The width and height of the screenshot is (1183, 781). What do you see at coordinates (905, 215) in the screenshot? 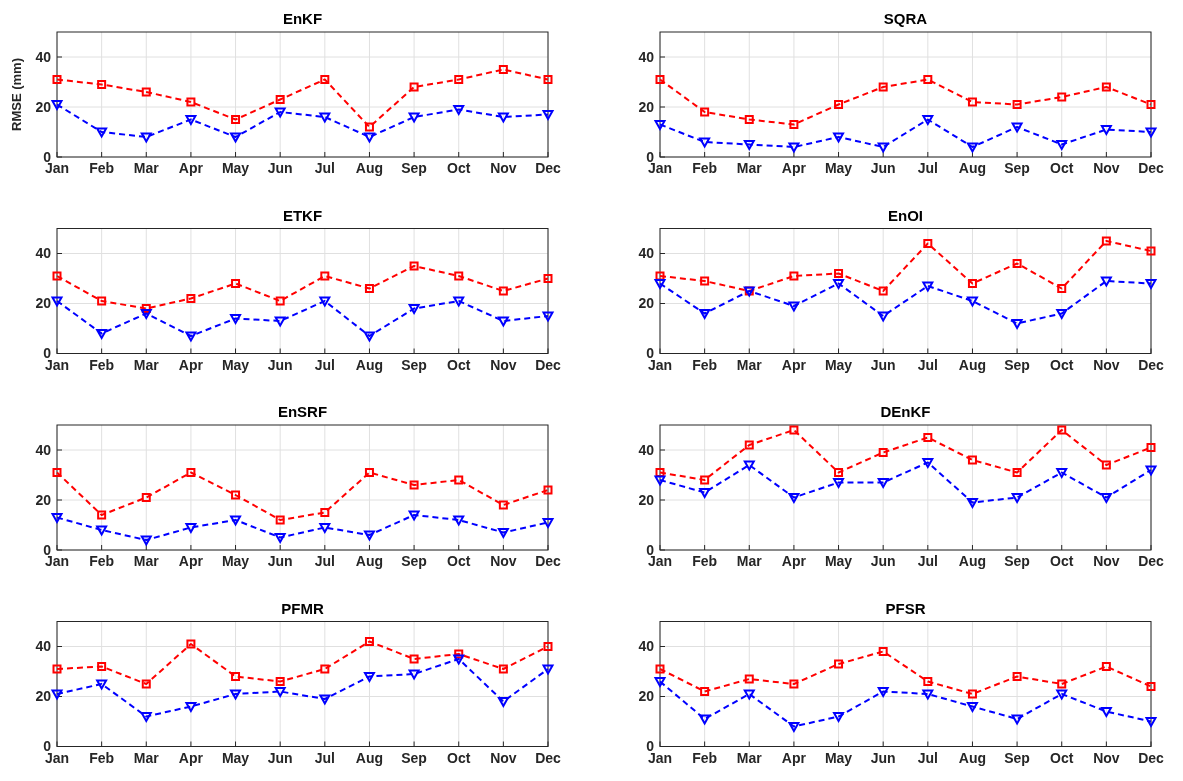
I see `chart-title: EnOI` at bounding box center [905, 215].